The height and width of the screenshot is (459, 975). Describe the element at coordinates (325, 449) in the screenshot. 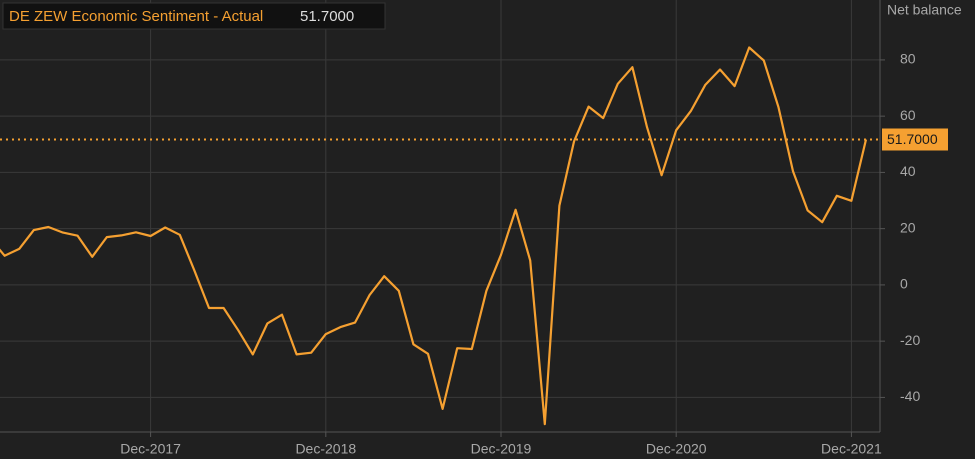

I see `x-tick-label: Dec-2018` at that location.